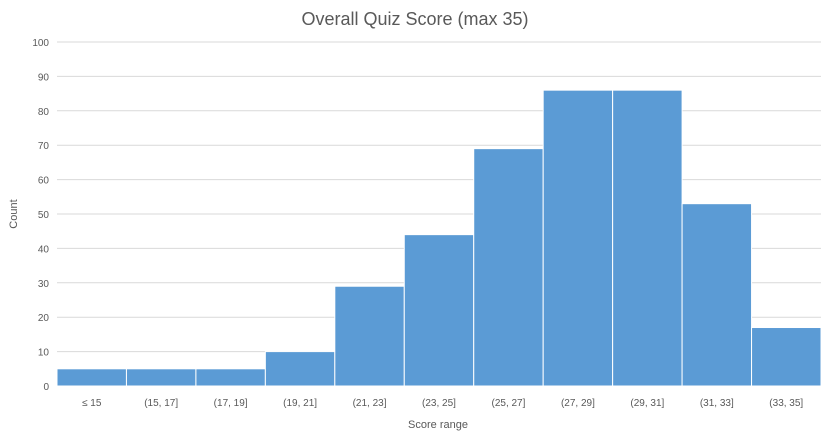 The image size is (830, 441). Describe the element at coordinates (647, 403) in the screenshot. I see `x-tick-label: (29, 31]` at that location.